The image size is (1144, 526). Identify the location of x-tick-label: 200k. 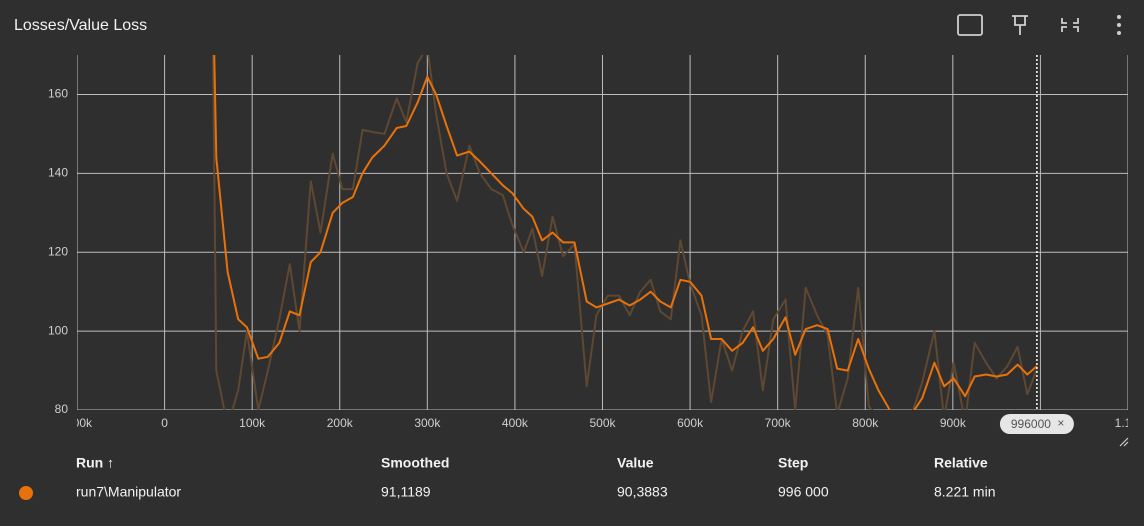
(340, 423).